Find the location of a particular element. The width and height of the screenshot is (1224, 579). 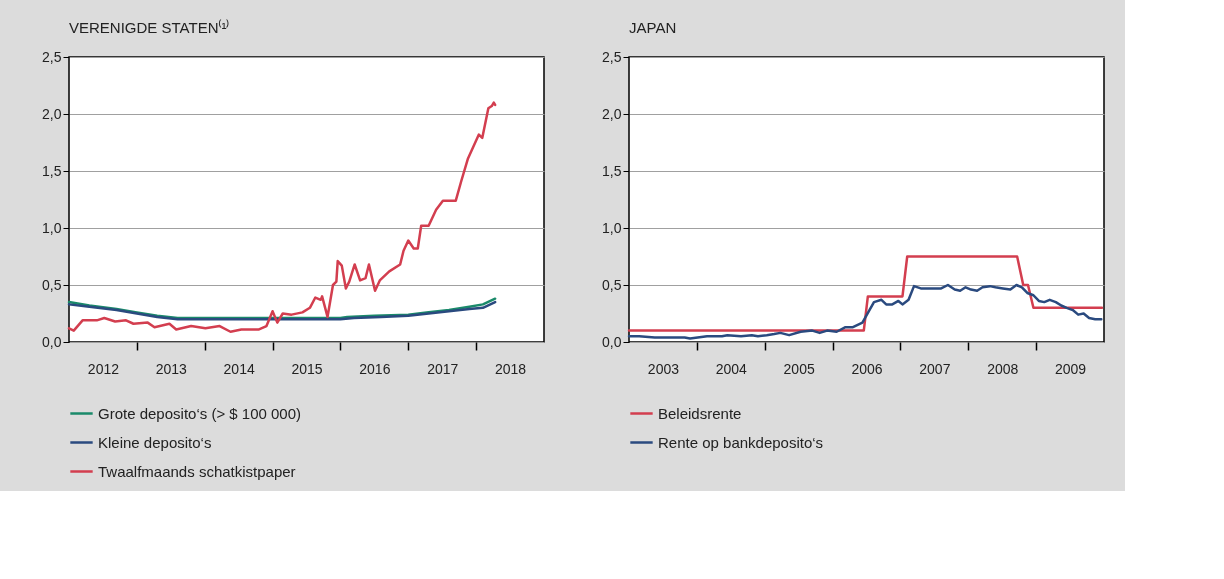

legend-label: Beleidsrente is located at coordinates (700, 413).